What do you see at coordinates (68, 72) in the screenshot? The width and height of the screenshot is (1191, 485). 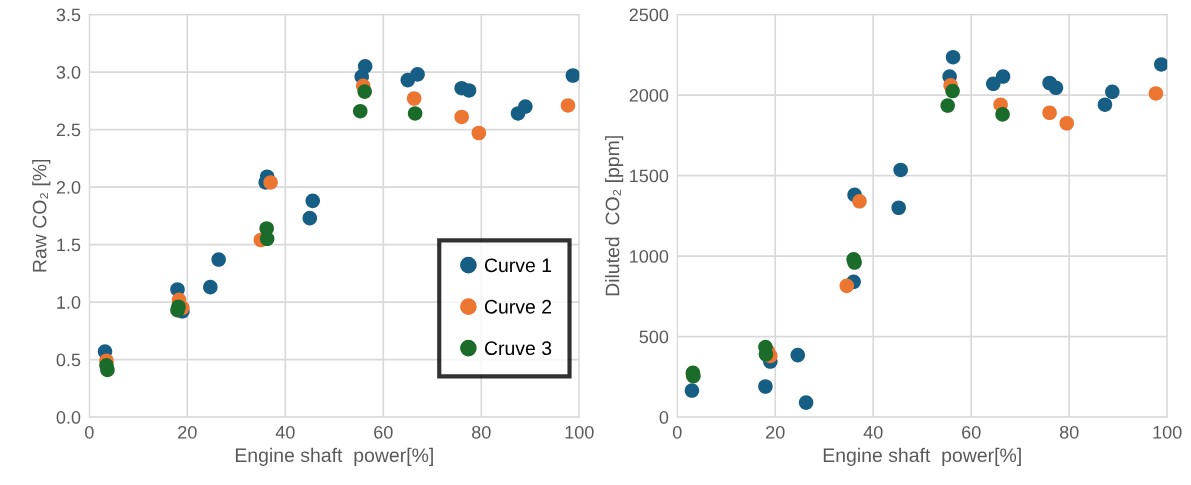 I see `y-tick-label: 3.0` at bounding box center [68, 72].